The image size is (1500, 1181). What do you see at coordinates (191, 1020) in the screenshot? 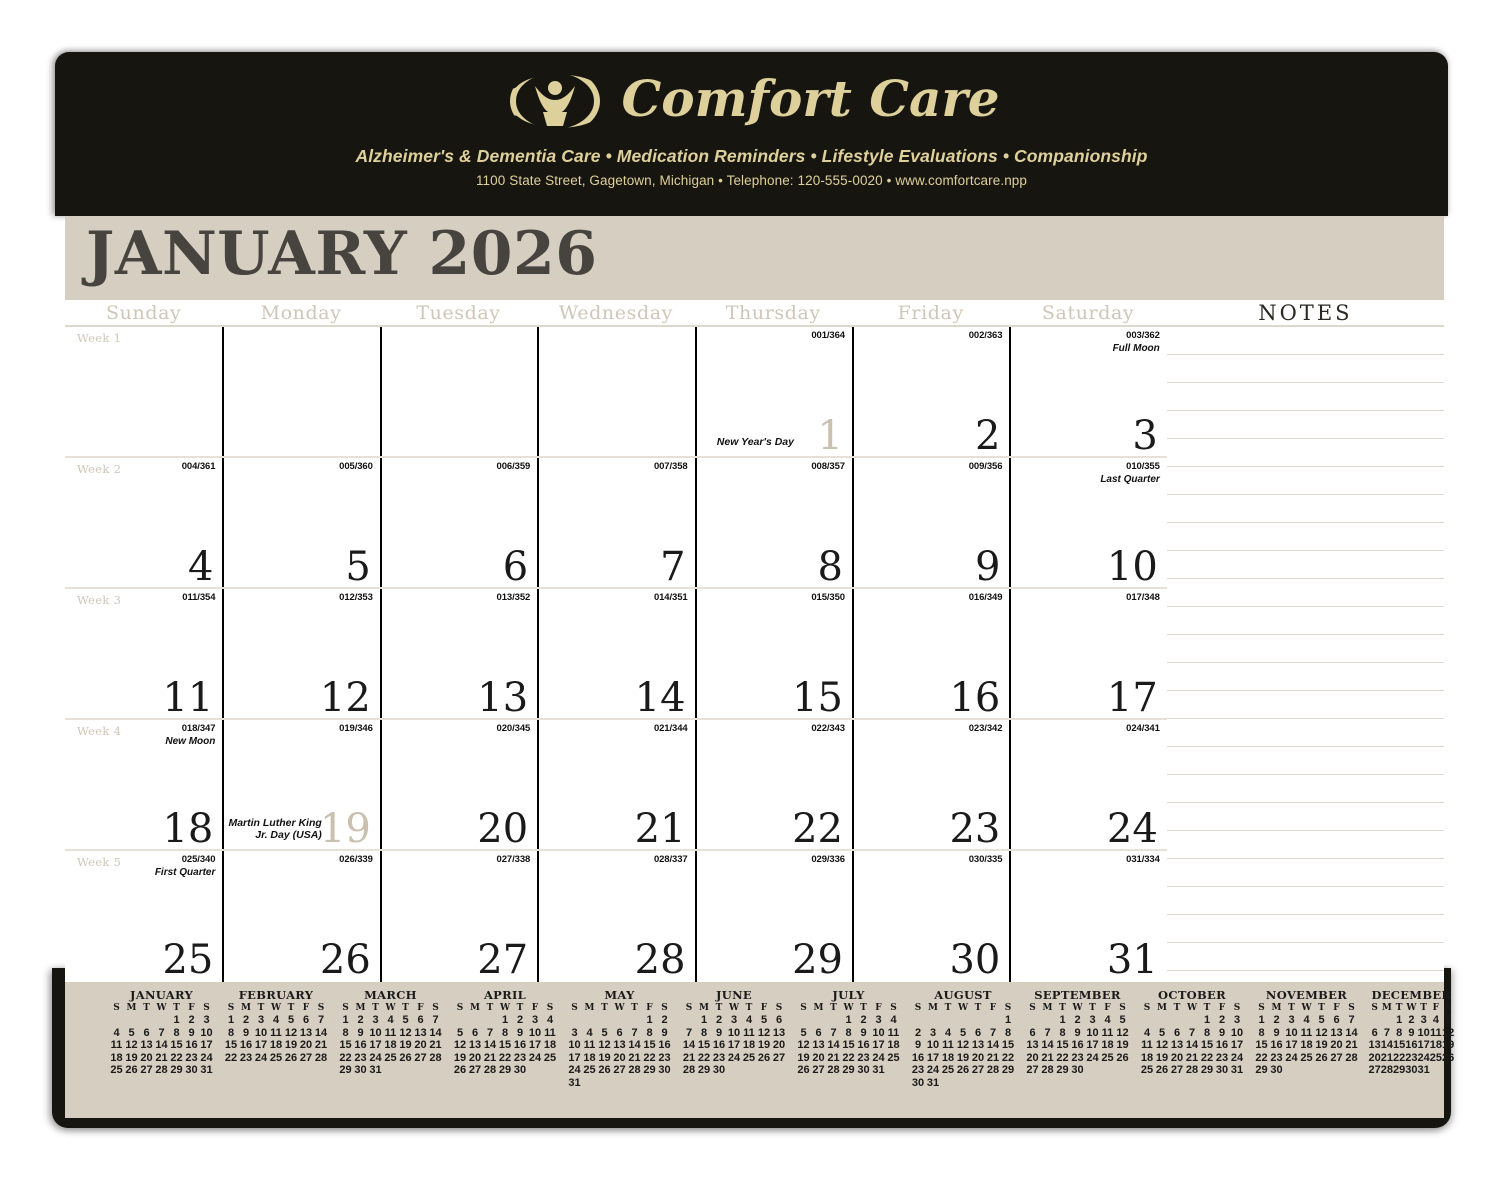
I see `mini-calendar-day: 2` at bounding box center [191, 1020].